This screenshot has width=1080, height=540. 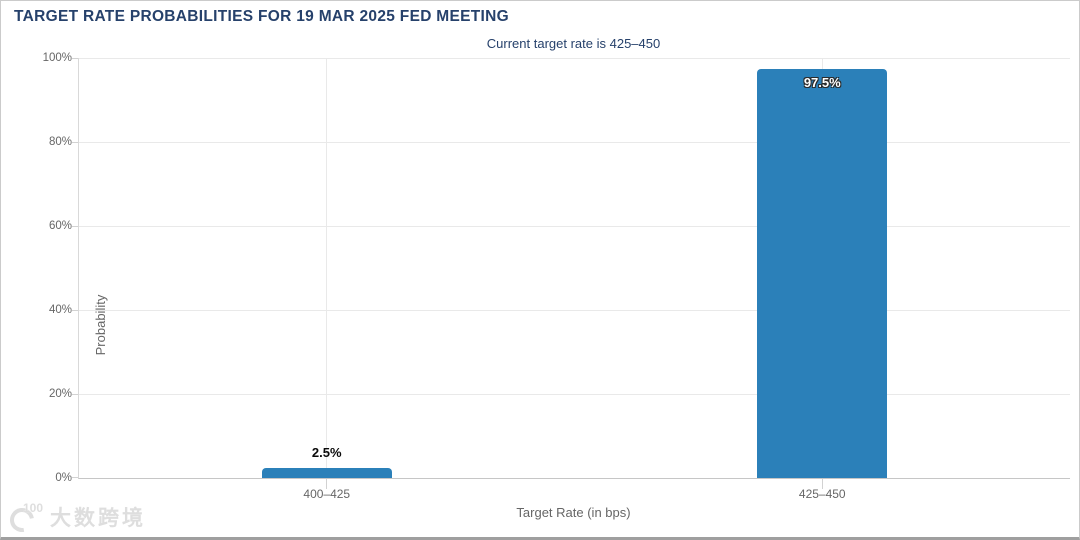 What do you see at coordinates (327, 268) in the screenshot?
I see `gridline-vertical` at bounding box center [327, 268].